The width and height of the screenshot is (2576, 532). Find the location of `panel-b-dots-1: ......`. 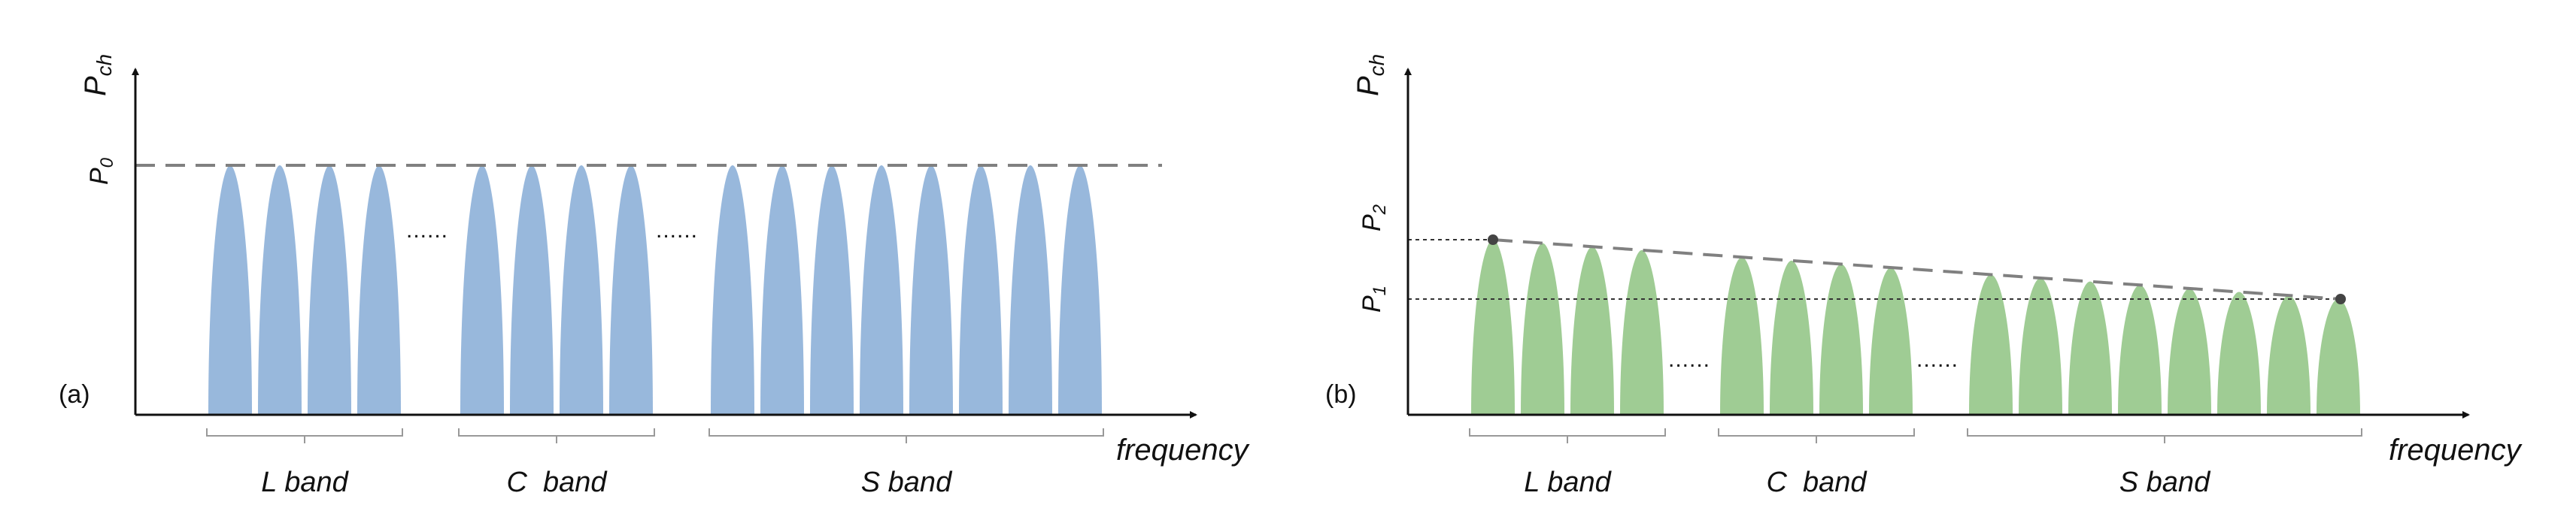

panel-b-dots-1: ...... is located at coordinates (1689, 359).